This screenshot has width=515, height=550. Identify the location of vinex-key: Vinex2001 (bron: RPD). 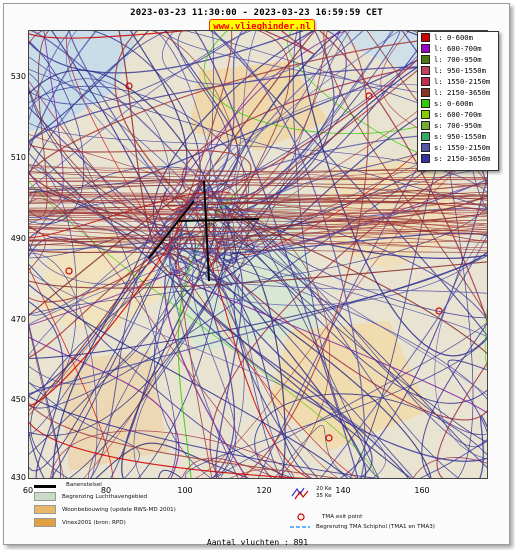
(80, 522).